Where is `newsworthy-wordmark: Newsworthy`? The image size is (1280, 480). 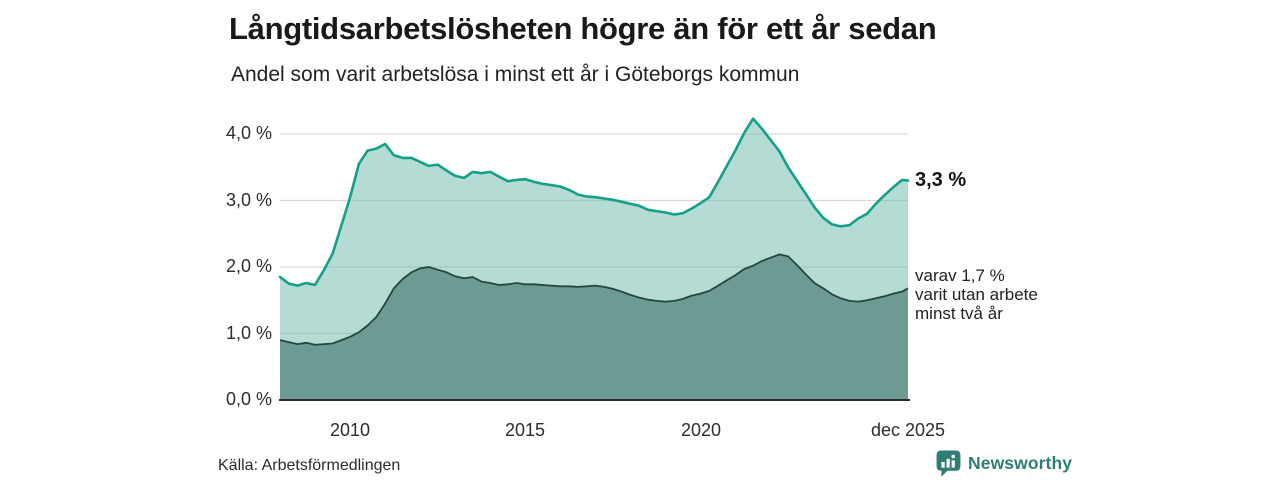
newsworthy-wordmark: Newsworthy is located at coordinates (1020, 463).